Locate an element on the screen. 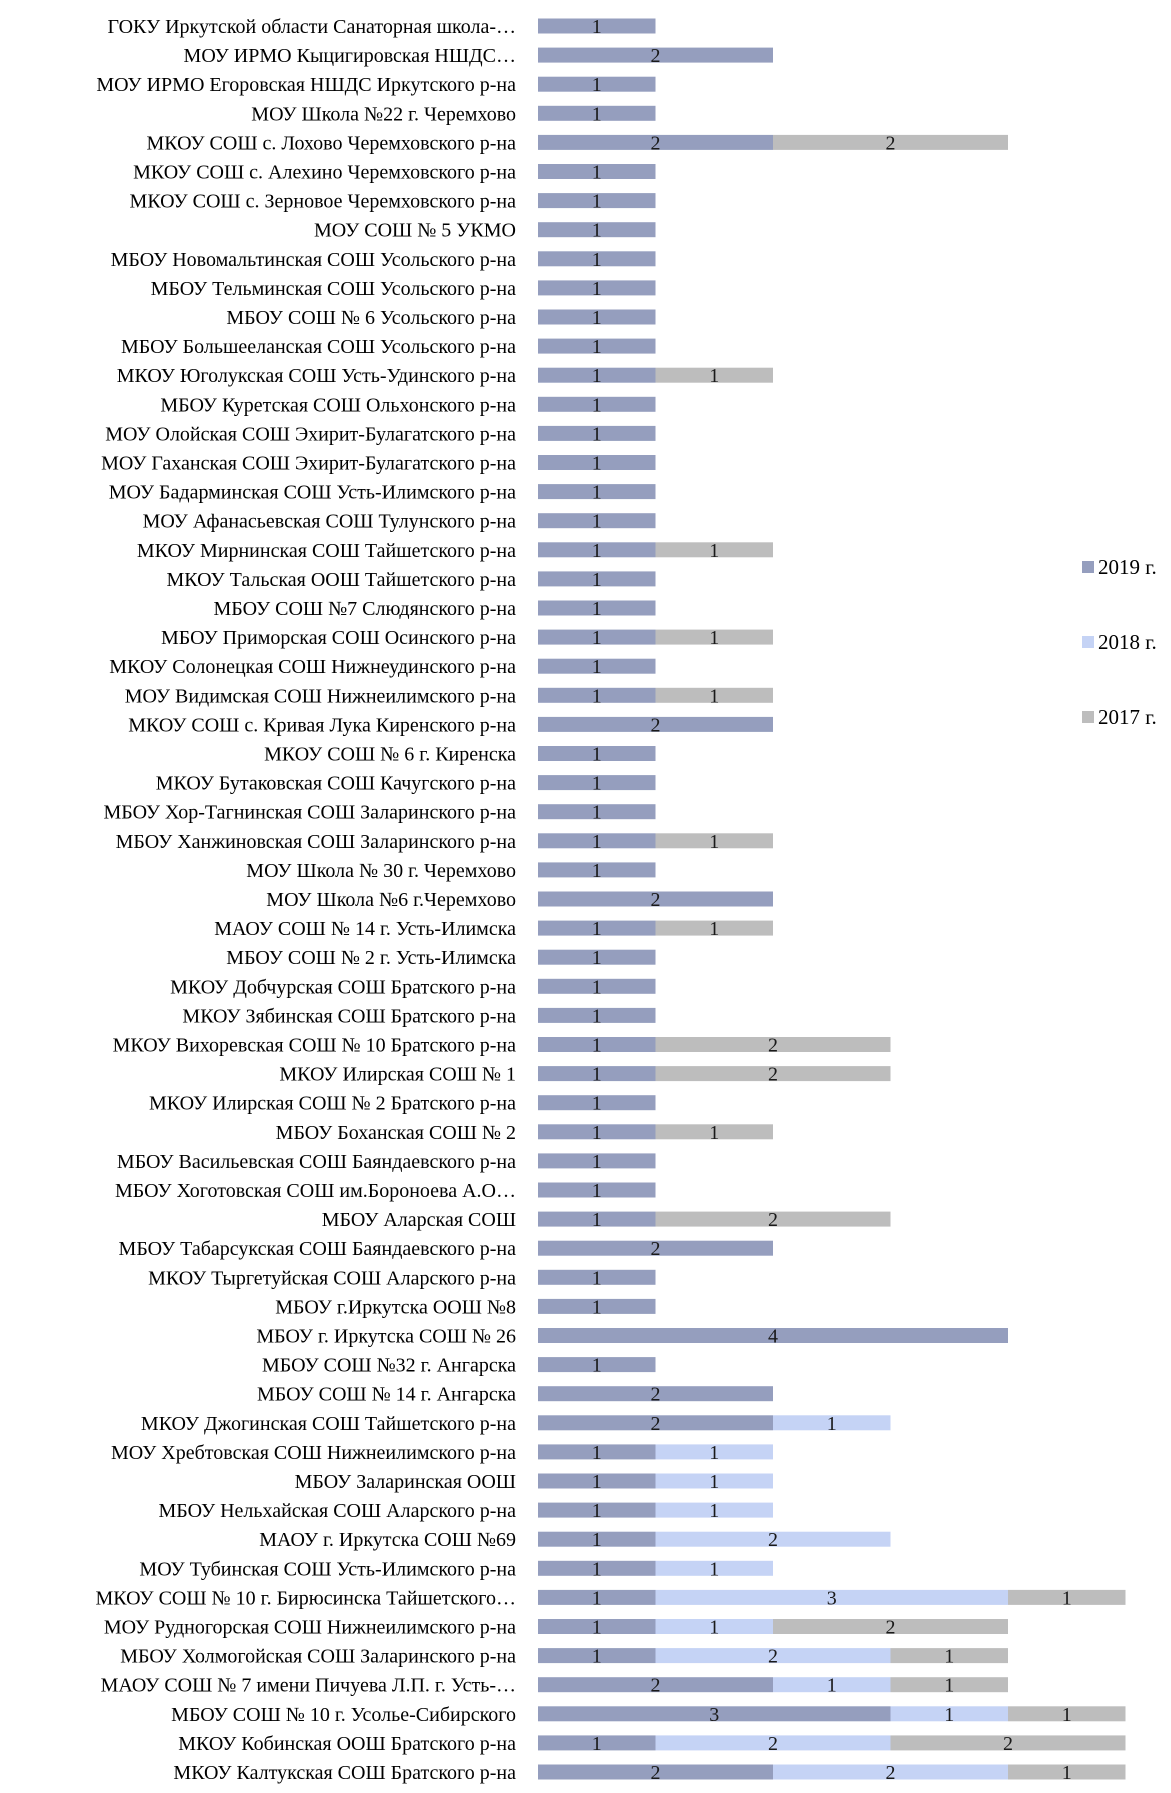 The height and width of the screenshot is (1793, 1171). category-label: МОУ Школа № 30 г. Черемхово is located at coordinates (381, 871).